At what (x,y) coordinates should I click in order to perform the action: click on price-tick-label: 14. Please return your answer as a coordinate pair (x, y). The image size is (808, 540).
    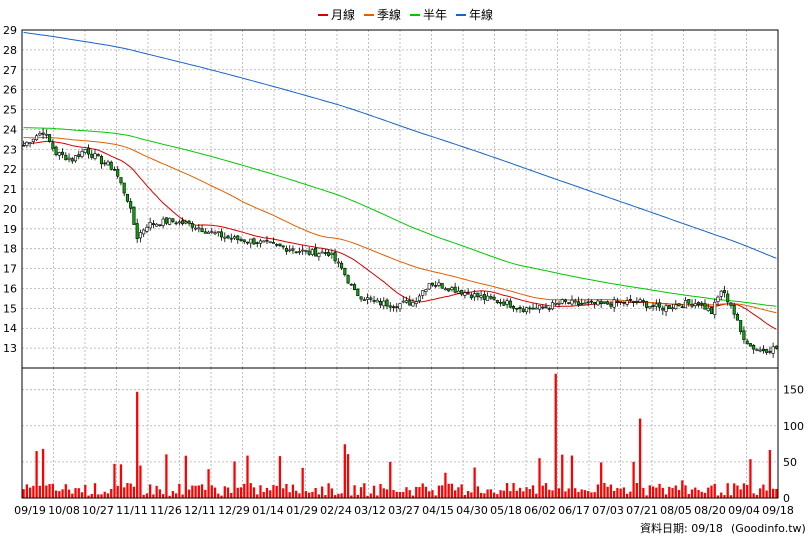
    Looking at the image, I should click on (10, 328).